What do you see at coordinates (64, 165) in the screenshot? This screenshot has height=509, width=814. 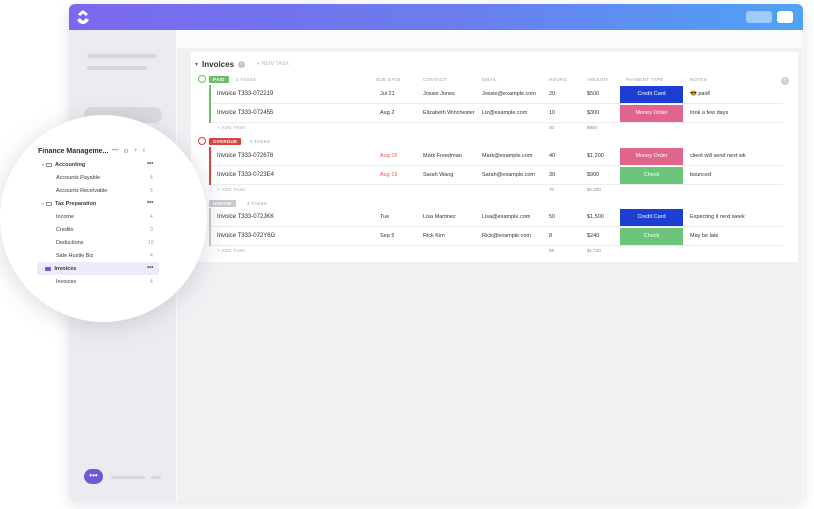 I see `sidebar-item-accounting: ▾ Accounting` at bounding box center [64, 165].